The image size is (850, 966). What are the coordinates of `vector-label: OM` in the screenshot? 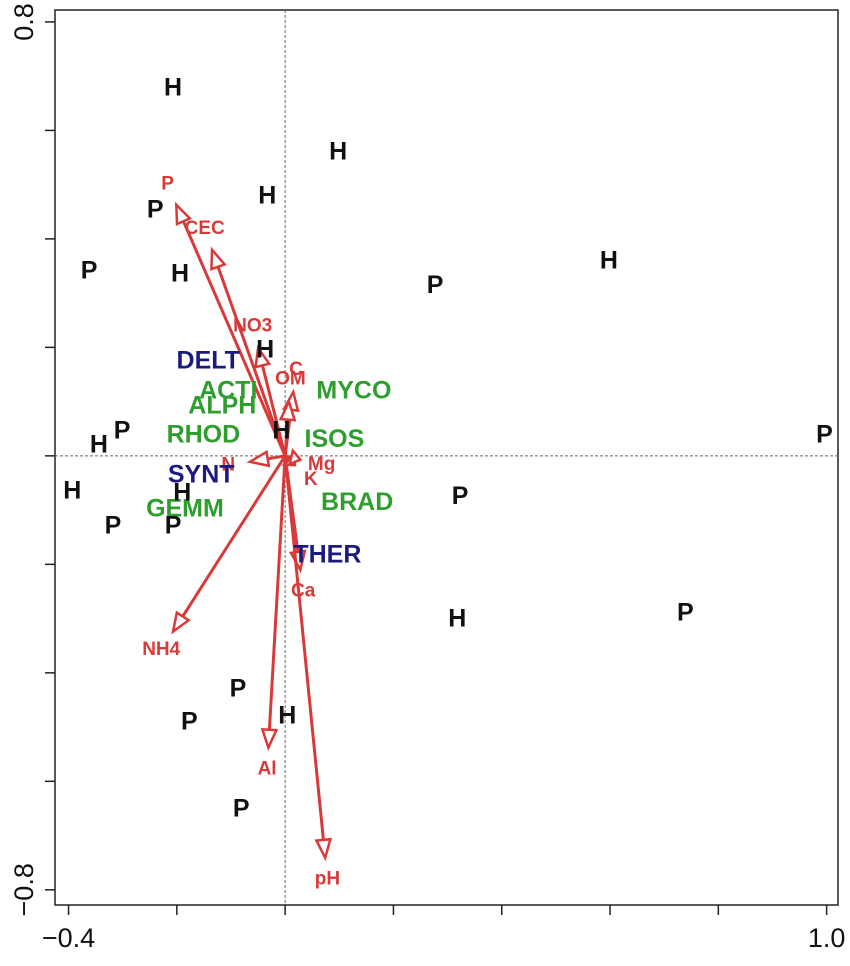 It's located at (290, 379).